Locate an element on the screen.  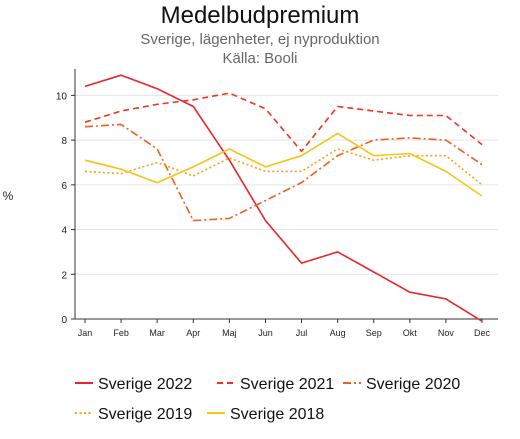
legend-label: Sverige 2018 is located at coordinates (277, 414).